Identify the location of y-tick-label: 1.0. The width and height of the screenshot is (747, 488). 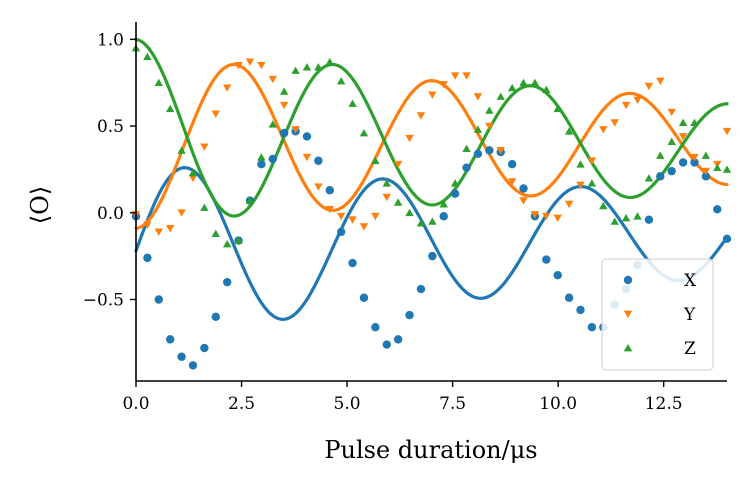
(110, 40).